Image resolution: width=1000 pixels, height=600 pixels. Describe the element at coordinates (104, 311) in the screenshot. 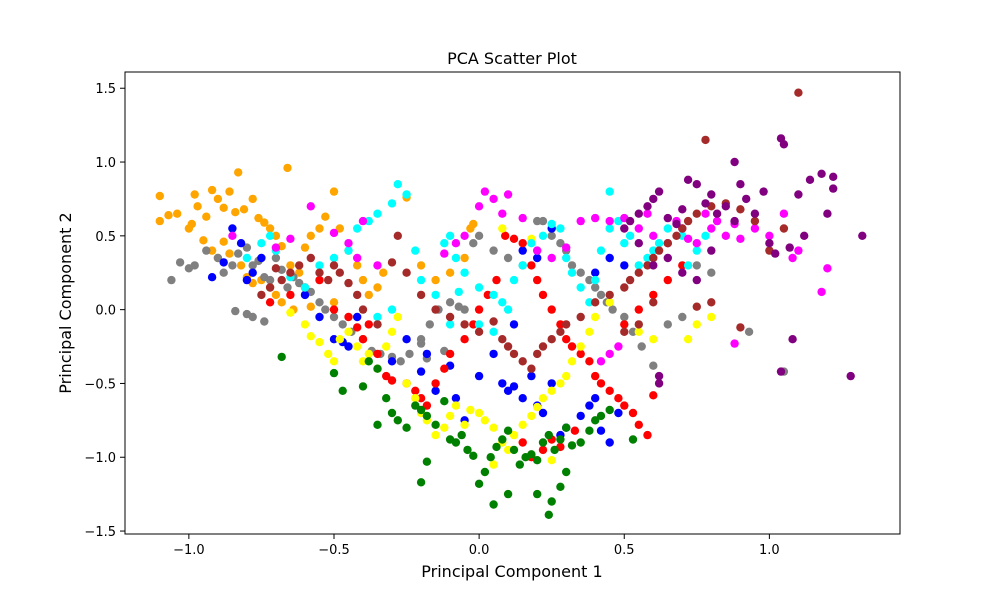

I see `y-axis: −1.5 −1.0 −0.5 0.0 0.5 1.0 1.5` at that location.